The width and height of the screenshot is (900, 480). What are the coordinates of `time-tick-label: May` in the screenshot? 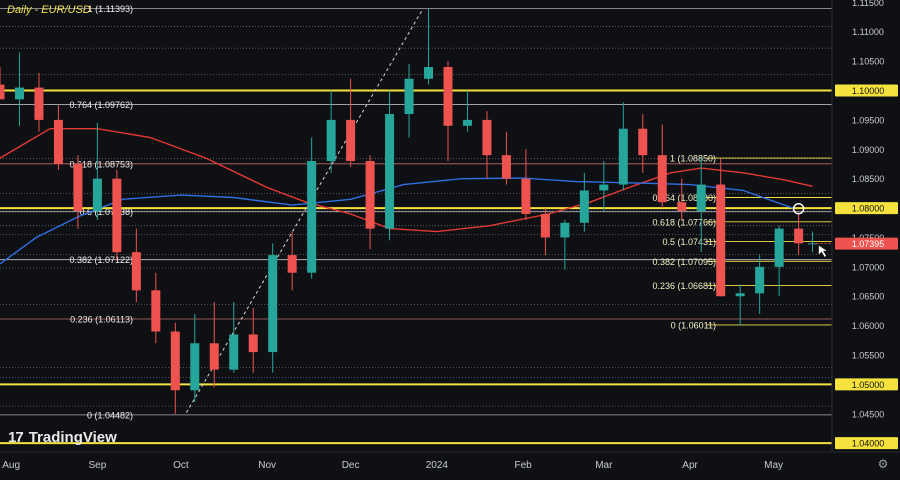 It's located at (773, 465).